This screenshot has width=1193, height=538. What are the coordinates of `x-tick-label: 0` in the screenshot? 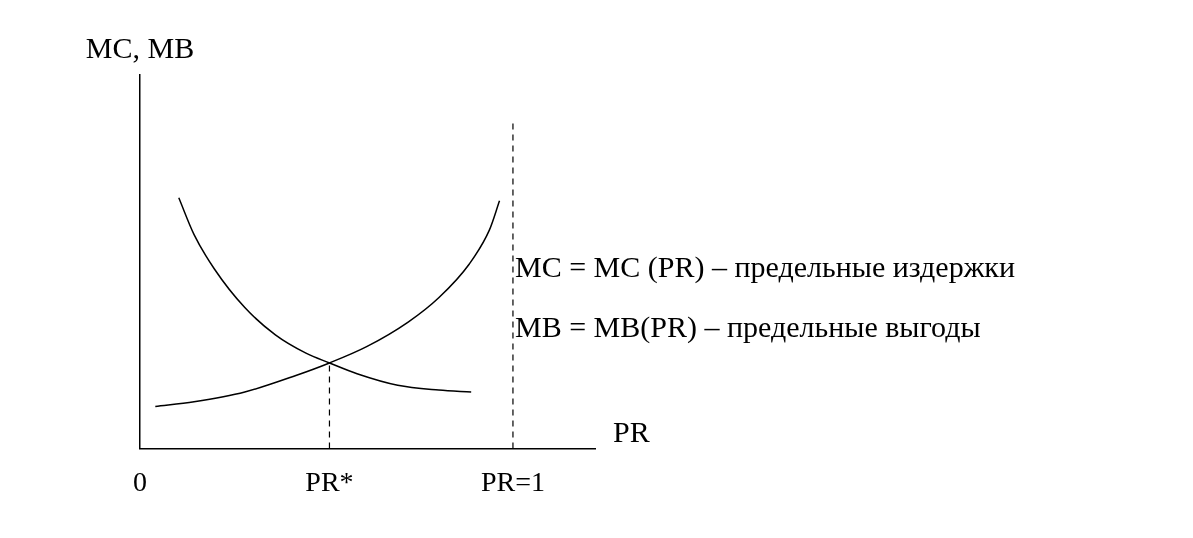 It's located at (140, 481).